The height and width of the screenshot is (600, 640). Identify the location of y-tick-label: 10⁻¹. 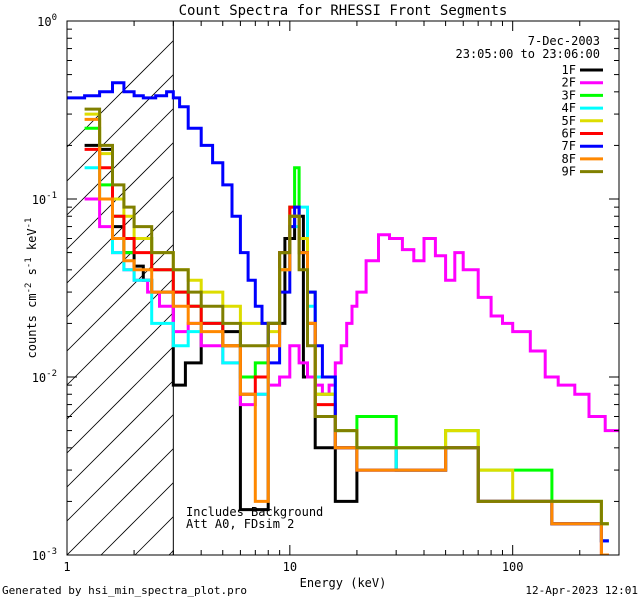
(44, 199).